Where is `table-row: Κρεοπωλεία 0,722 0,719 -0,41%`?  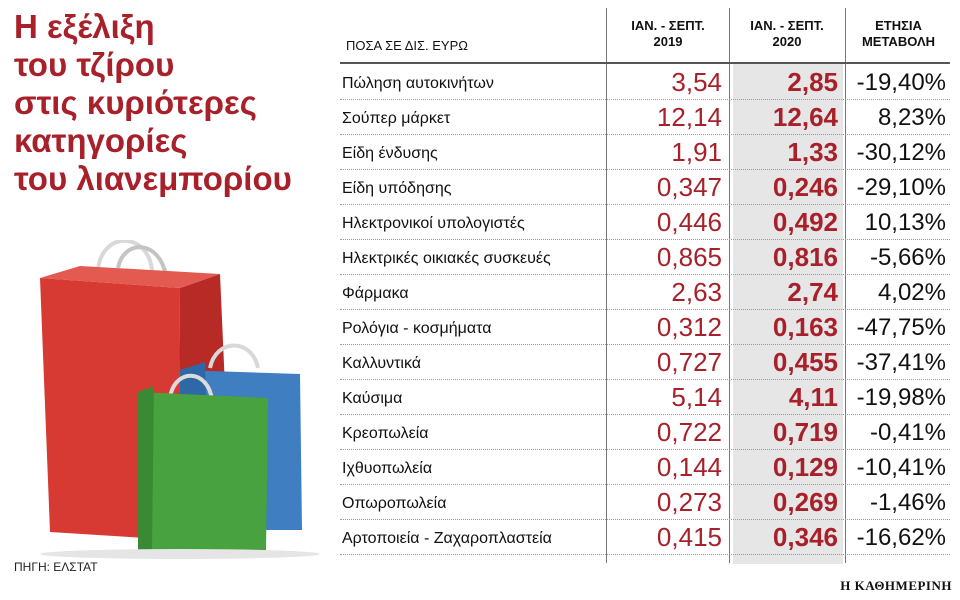
table-row: Κρεοπωλεία 0,722 0,719 -0,41% is located at coordinates (645, 432).